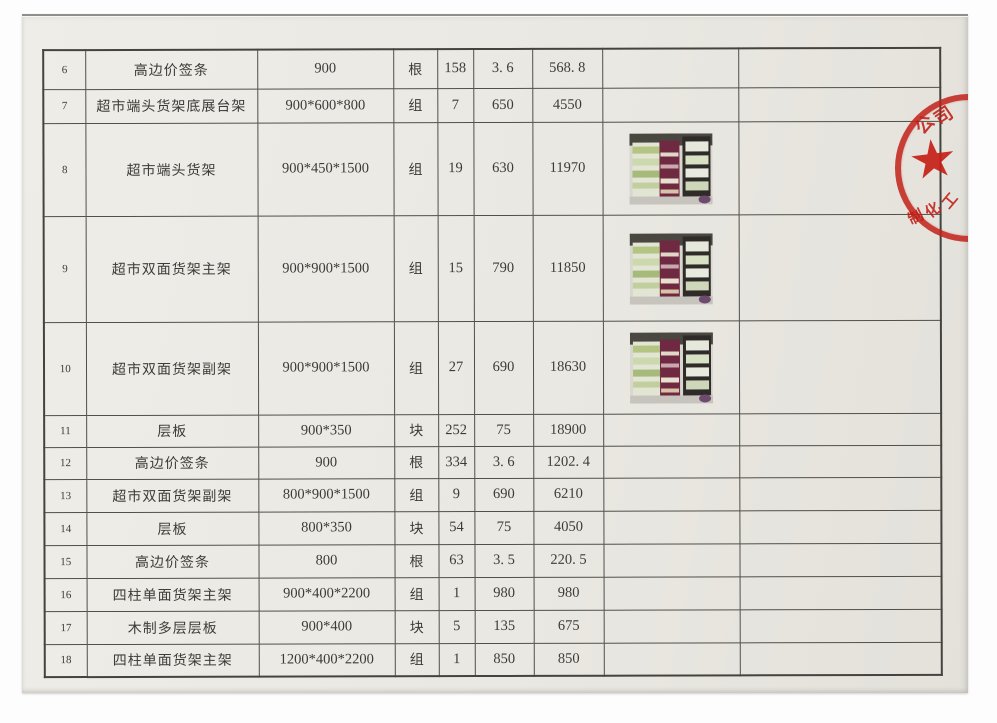 This screenshot has width=997, height=723. I want to click on item-name: 超市端头货架, so click(171, 169).